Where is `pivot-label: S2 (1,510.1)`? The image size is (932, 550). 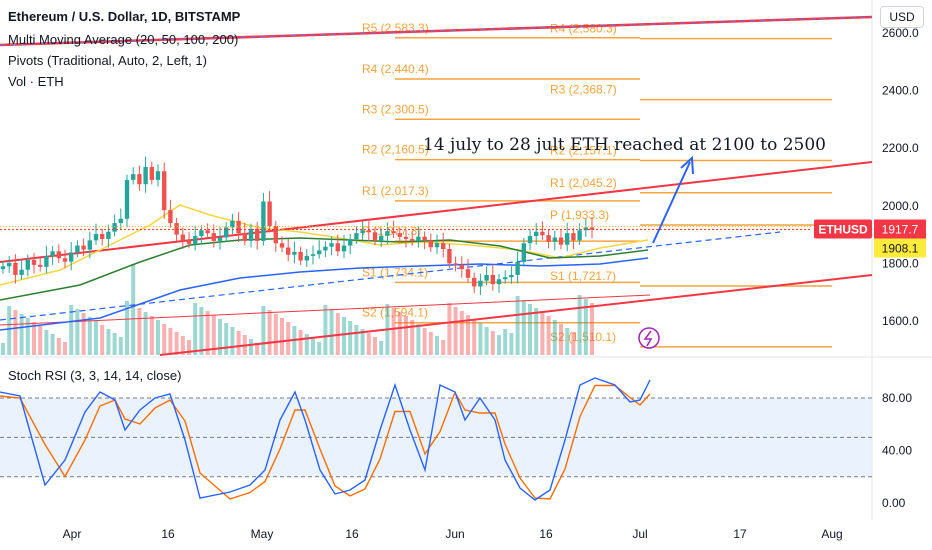 pivot-label: S2 (1,510.1) is located at coordinates (583, 337).